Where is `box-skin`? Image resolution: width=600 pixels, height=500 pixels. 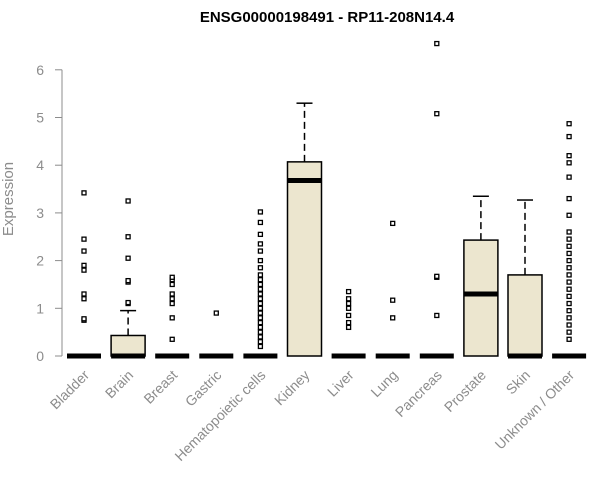 box-skin is located at coordinates (525, 279).